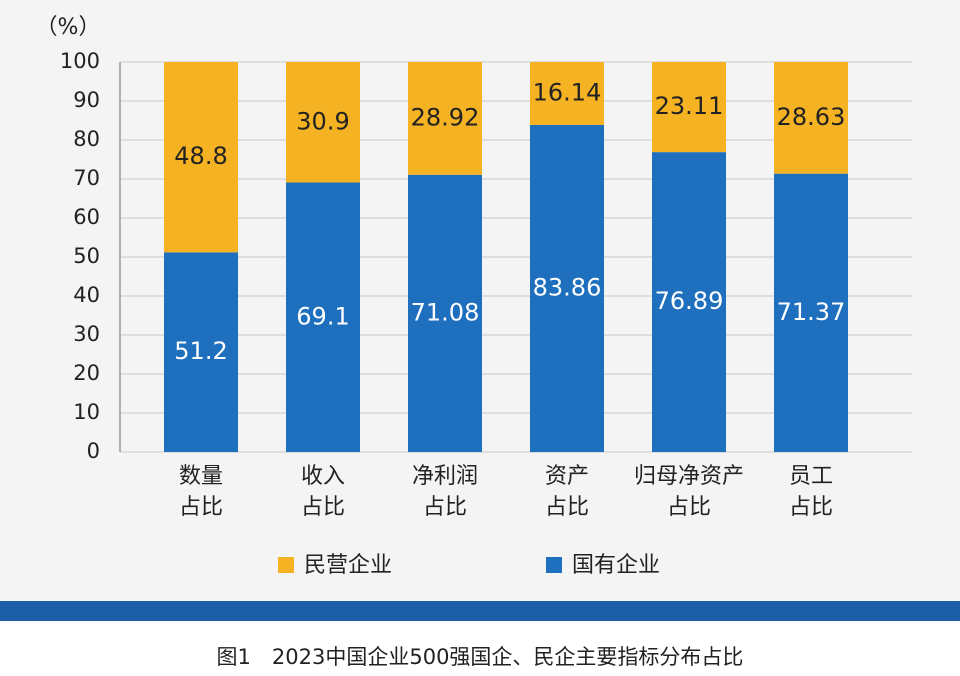 This screenshot has height=676, width=960. Describe the element at coordinates (86, 373) in the screenshot. I see `y-tick-label: 20` at that location.